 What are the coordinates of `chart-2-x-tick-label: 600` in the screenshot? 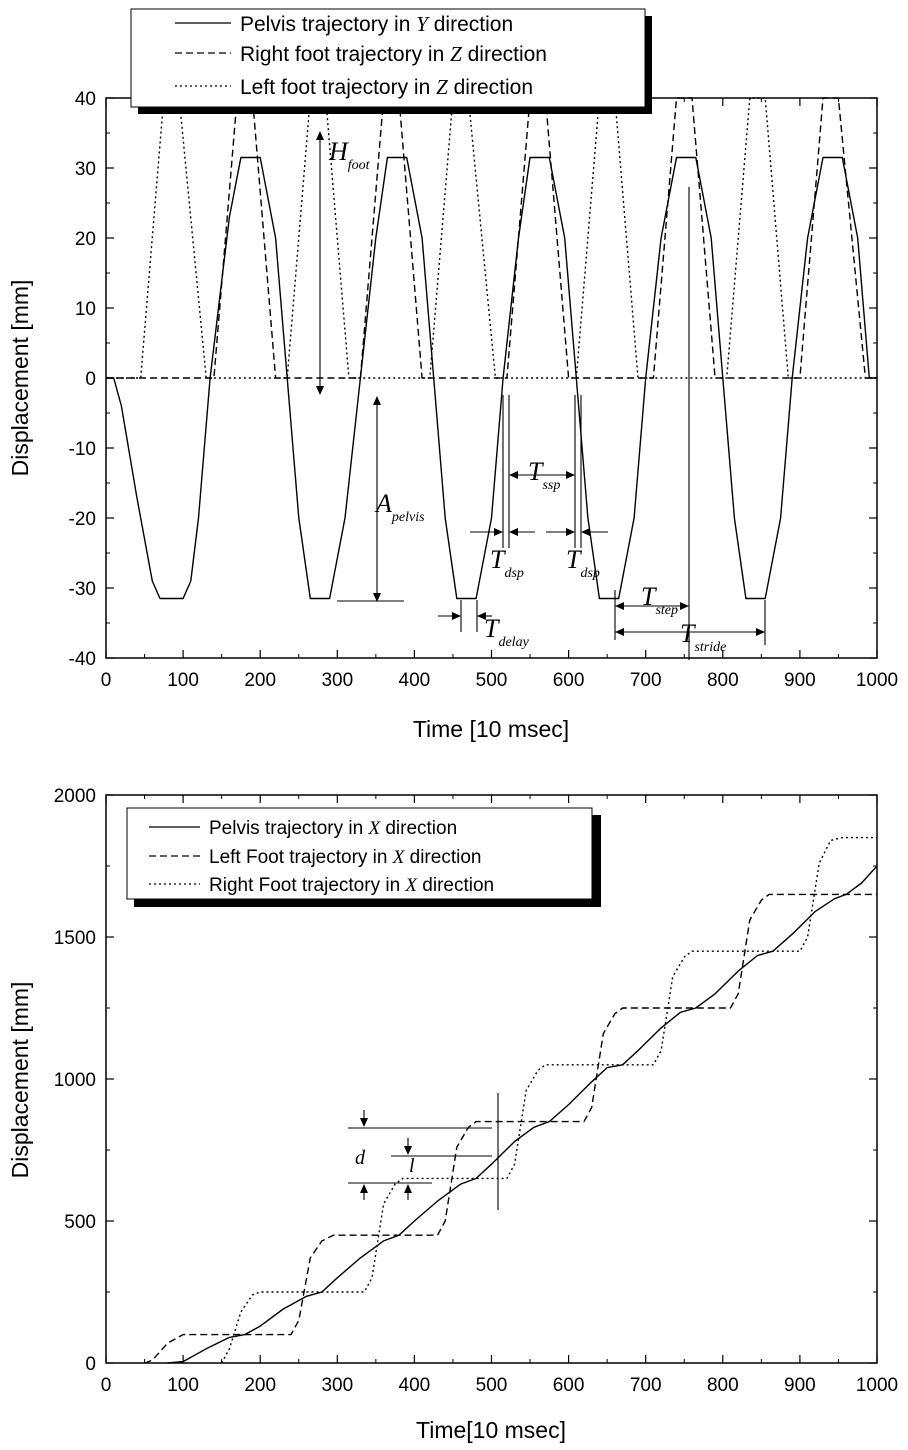 It's located at (569, 1385).